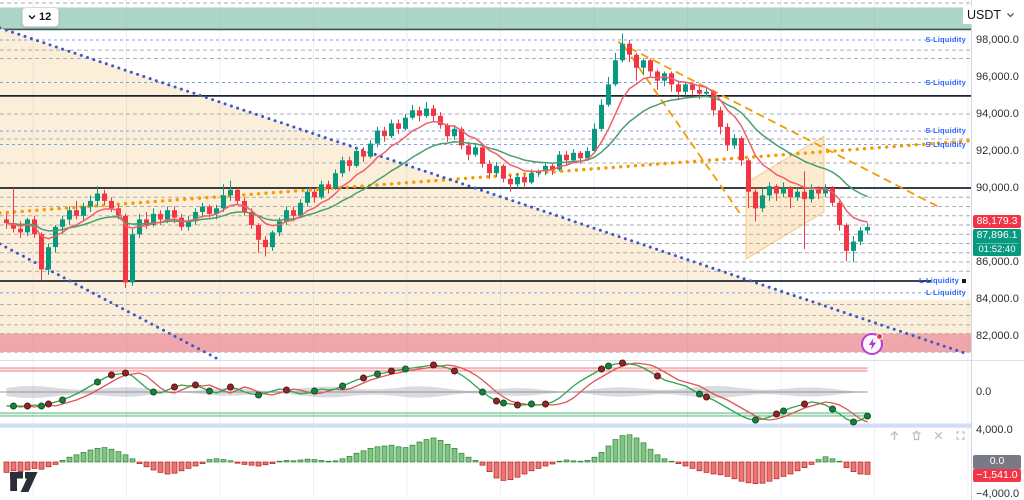 The height and width of the screenshot is (500, 1024). I want to click on histogram-axis-label: −4,000.0, so click(998, 493).